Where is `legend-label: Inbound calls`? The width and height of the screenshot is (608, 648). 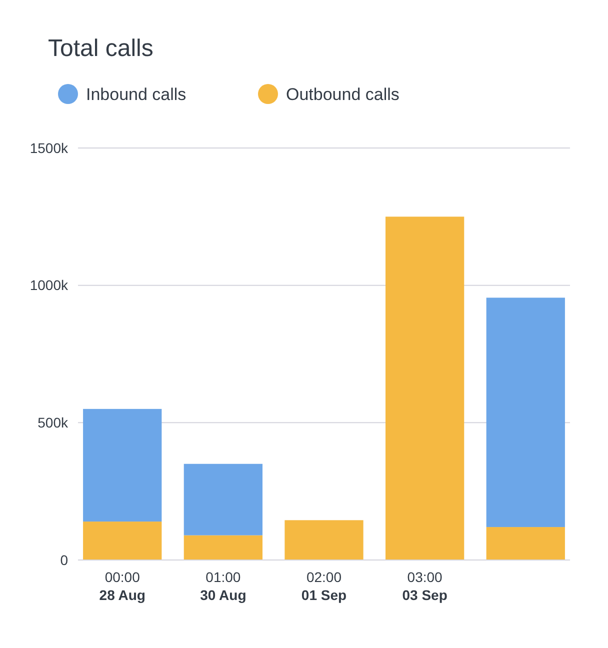
legend-label: Inbound calls is located at coordinates (136, 94).